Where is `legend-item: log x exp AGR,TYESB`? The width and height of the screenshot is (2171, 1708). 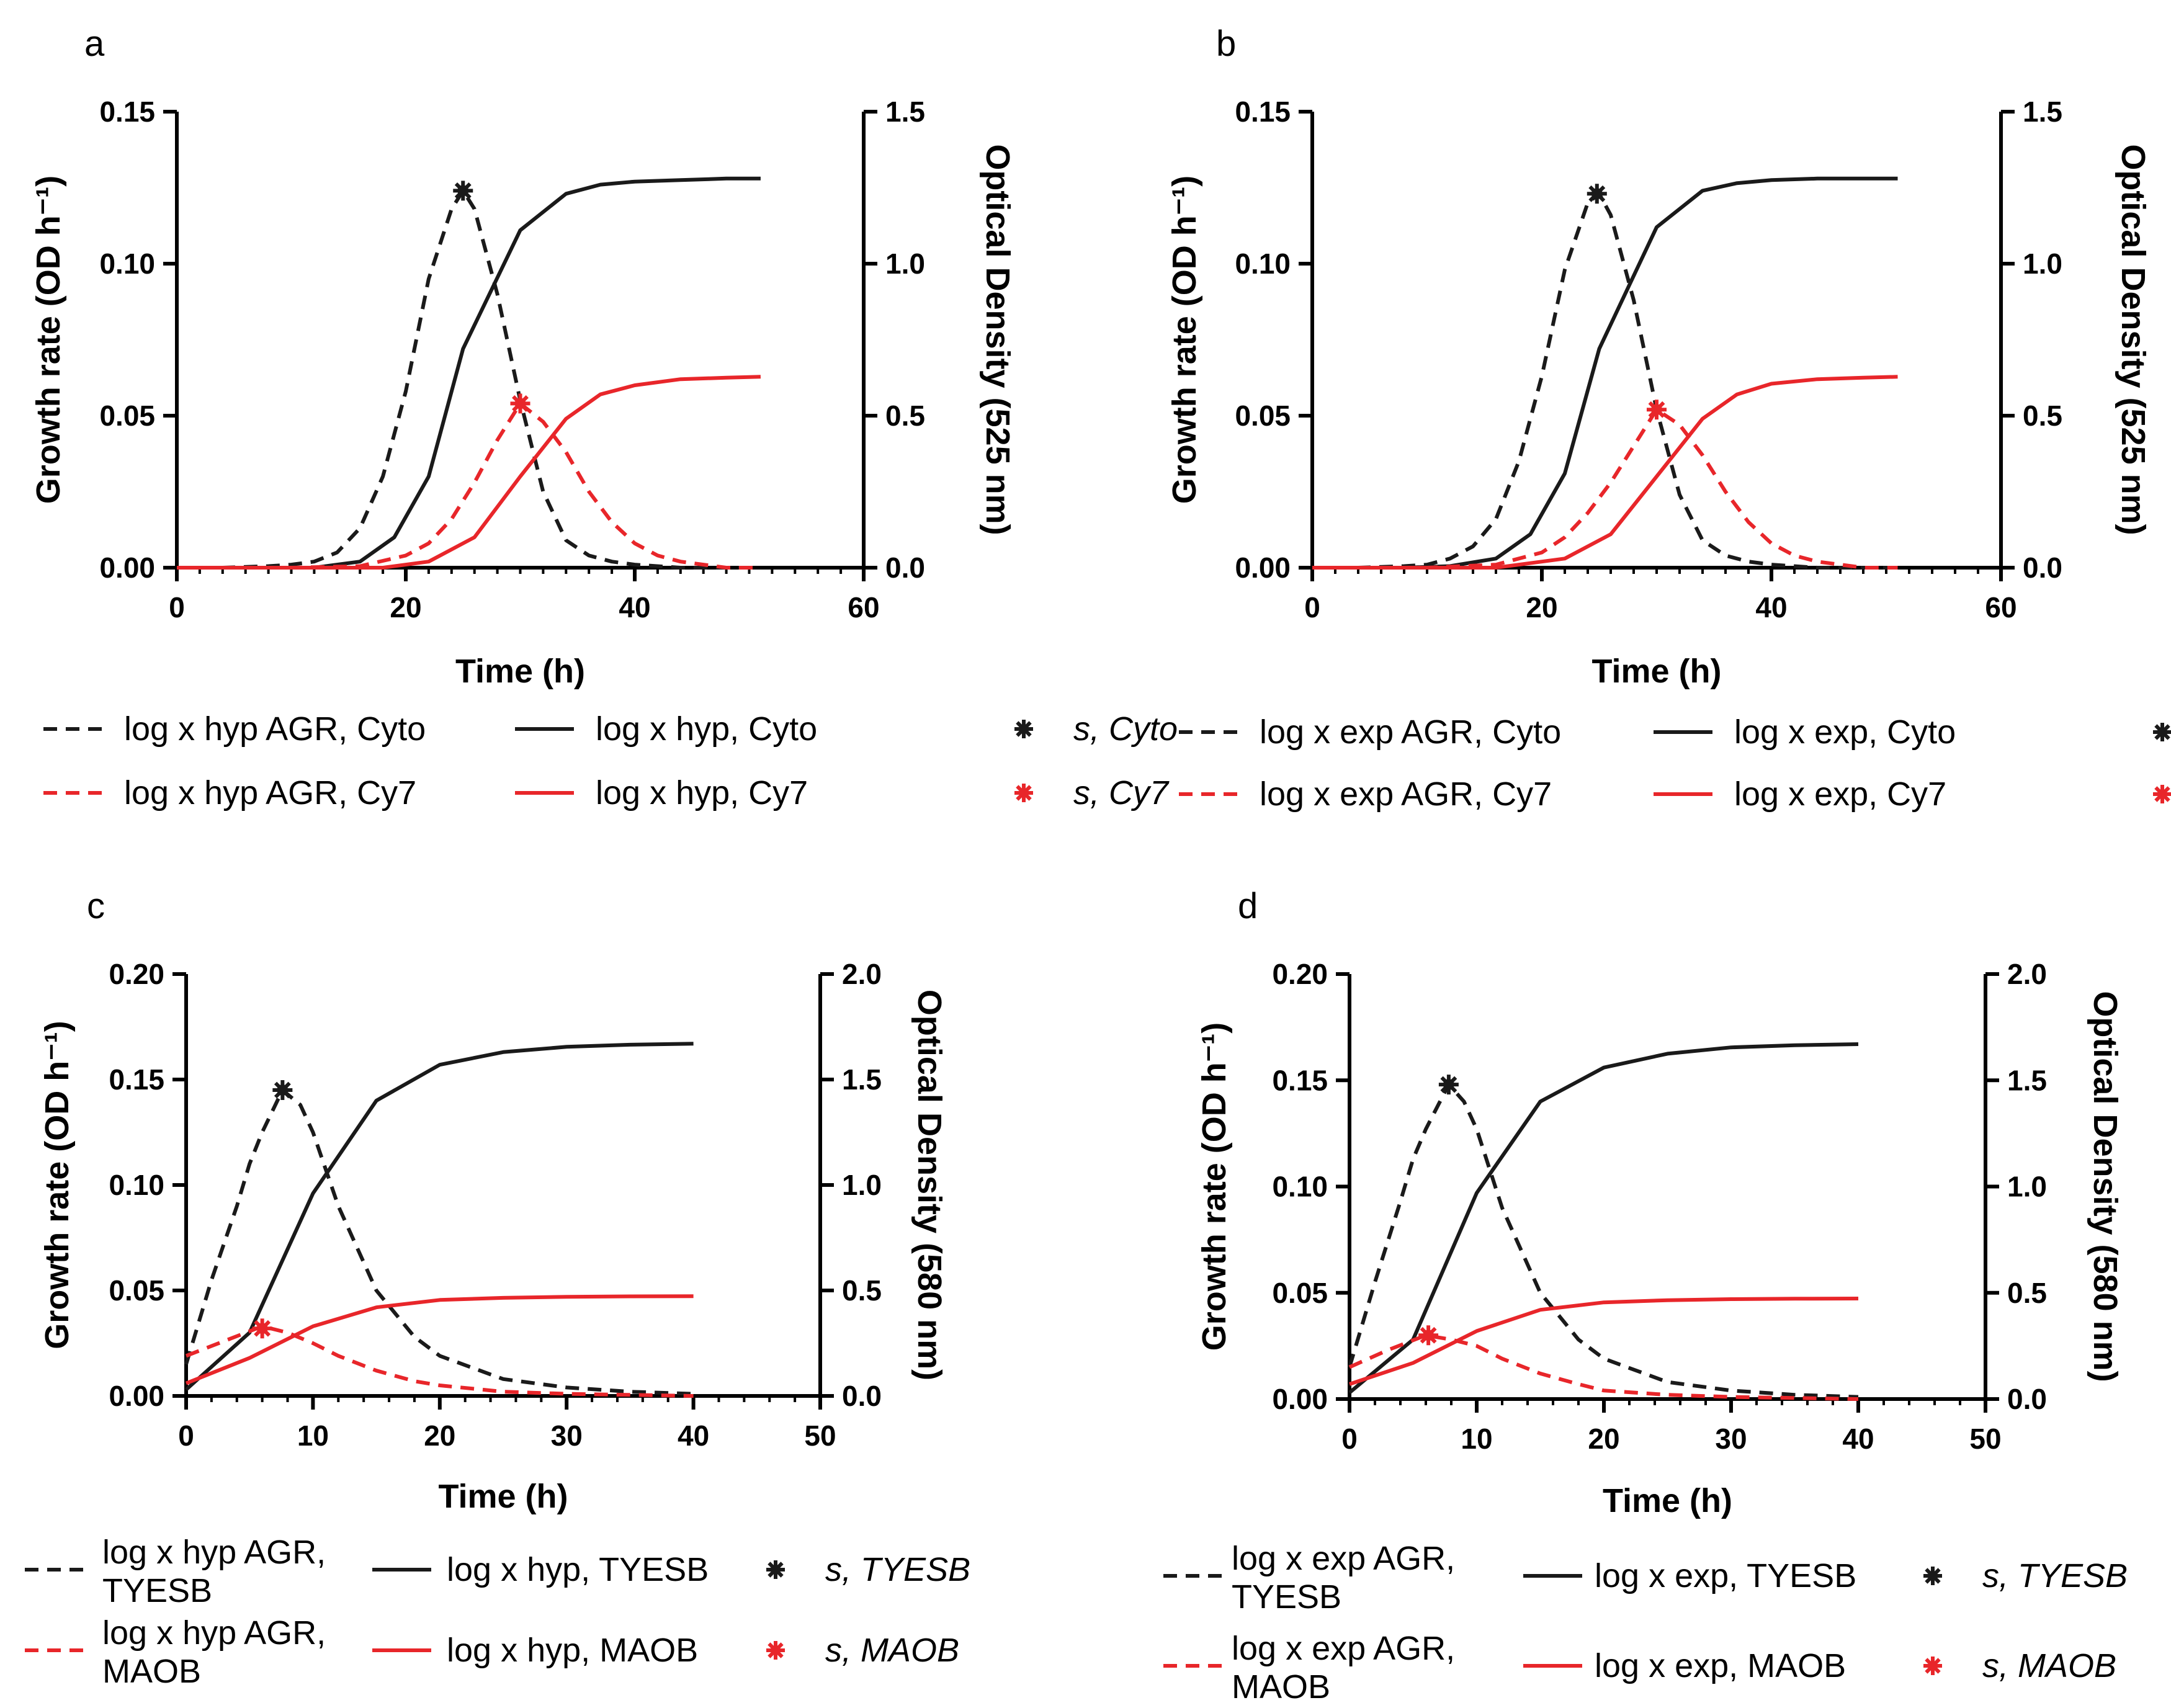
legend-item: log x exp AGR,TYESB is located at coordinates (1309, 1578).